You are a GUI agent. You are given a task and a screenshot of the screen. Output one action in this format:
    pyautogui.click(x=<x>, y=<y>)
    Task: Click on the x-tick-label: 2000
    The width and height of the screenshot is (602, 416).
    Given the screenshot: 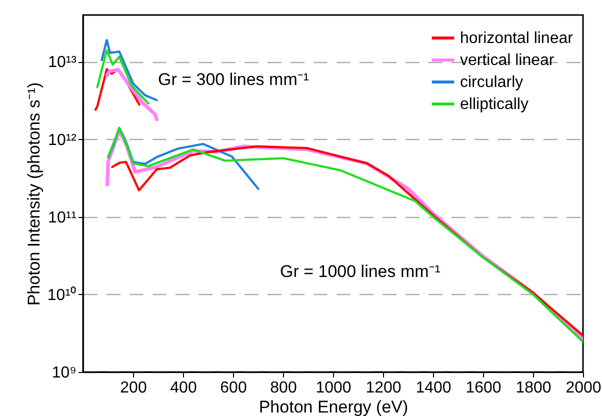 What is the action you would take?
    pyautogui.click(x=584, y=388)
    